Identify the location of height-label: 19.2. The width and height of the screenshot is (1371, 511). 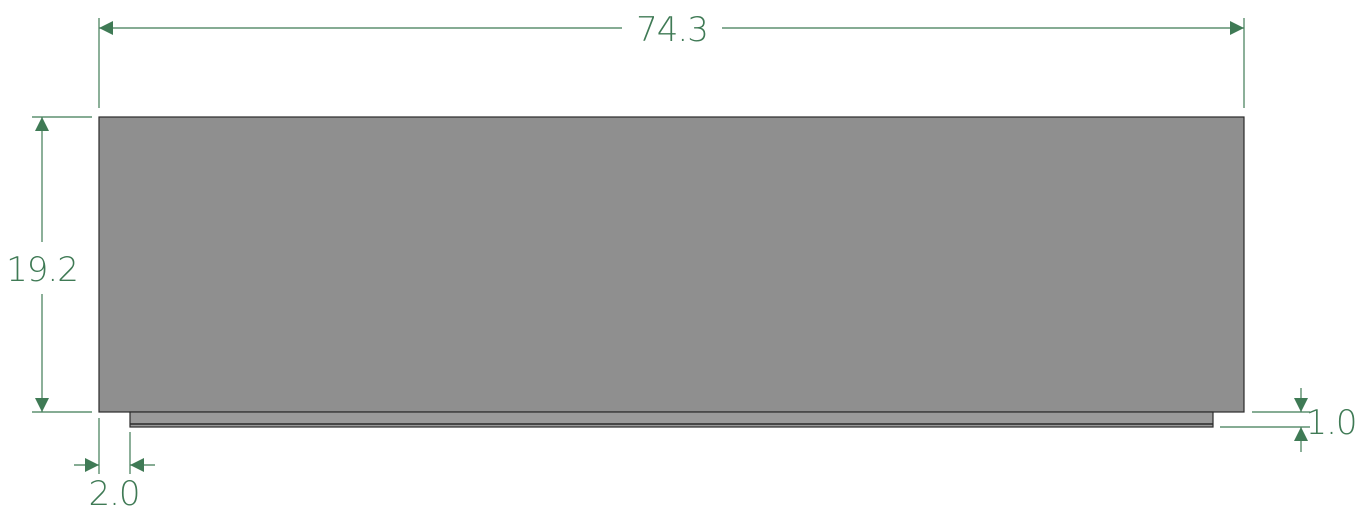
(42, 270).